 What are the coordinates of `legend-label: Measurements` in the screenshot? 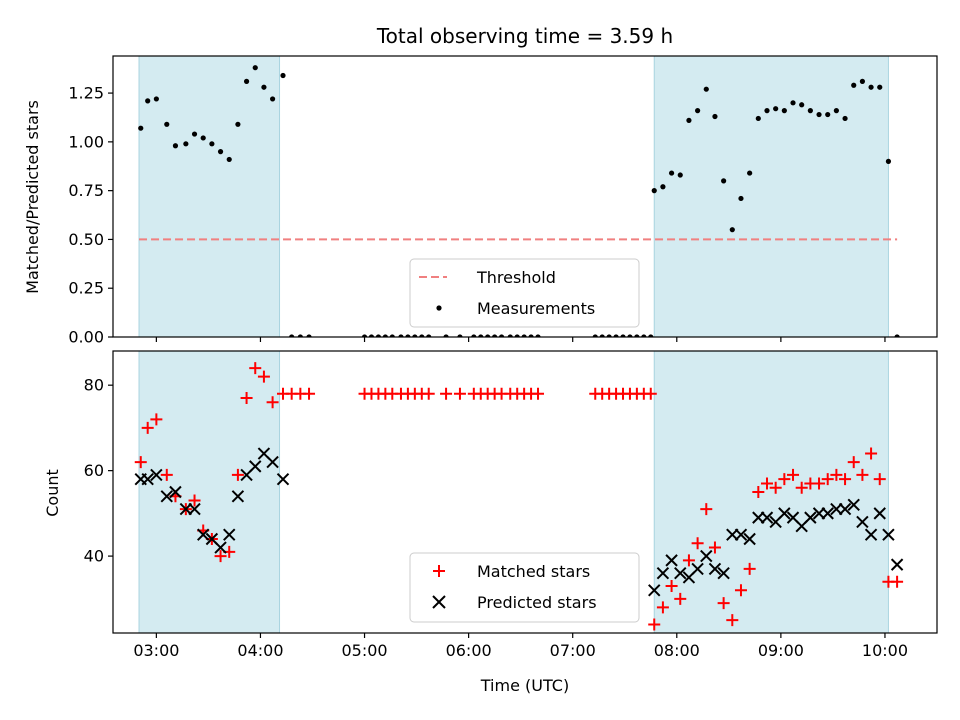 It's located at (536, 308).